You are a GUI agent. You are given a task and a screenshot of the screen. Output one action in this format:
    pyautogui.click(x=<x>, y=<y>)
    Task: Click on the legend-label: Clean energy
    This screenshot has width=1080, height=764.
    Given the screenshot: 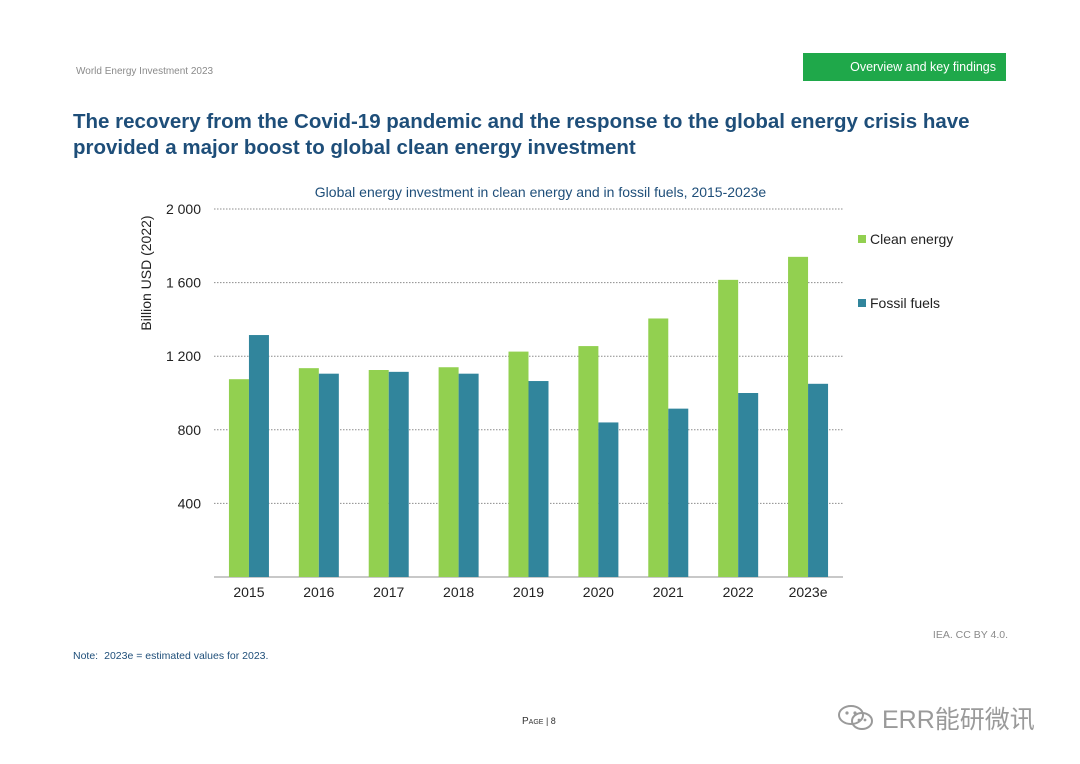 What is the action you would take?
    pyautogui.click(x=911, y=239)
    